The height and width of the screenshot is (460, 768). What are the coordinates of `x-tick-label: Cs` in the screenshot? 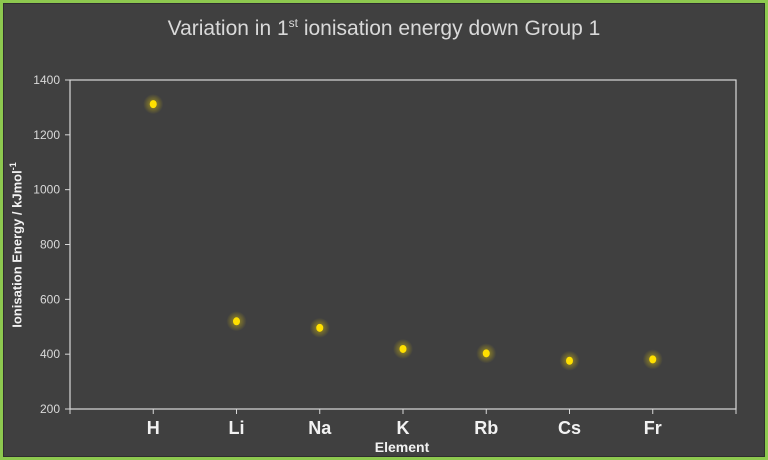 It's located at (569, 428).